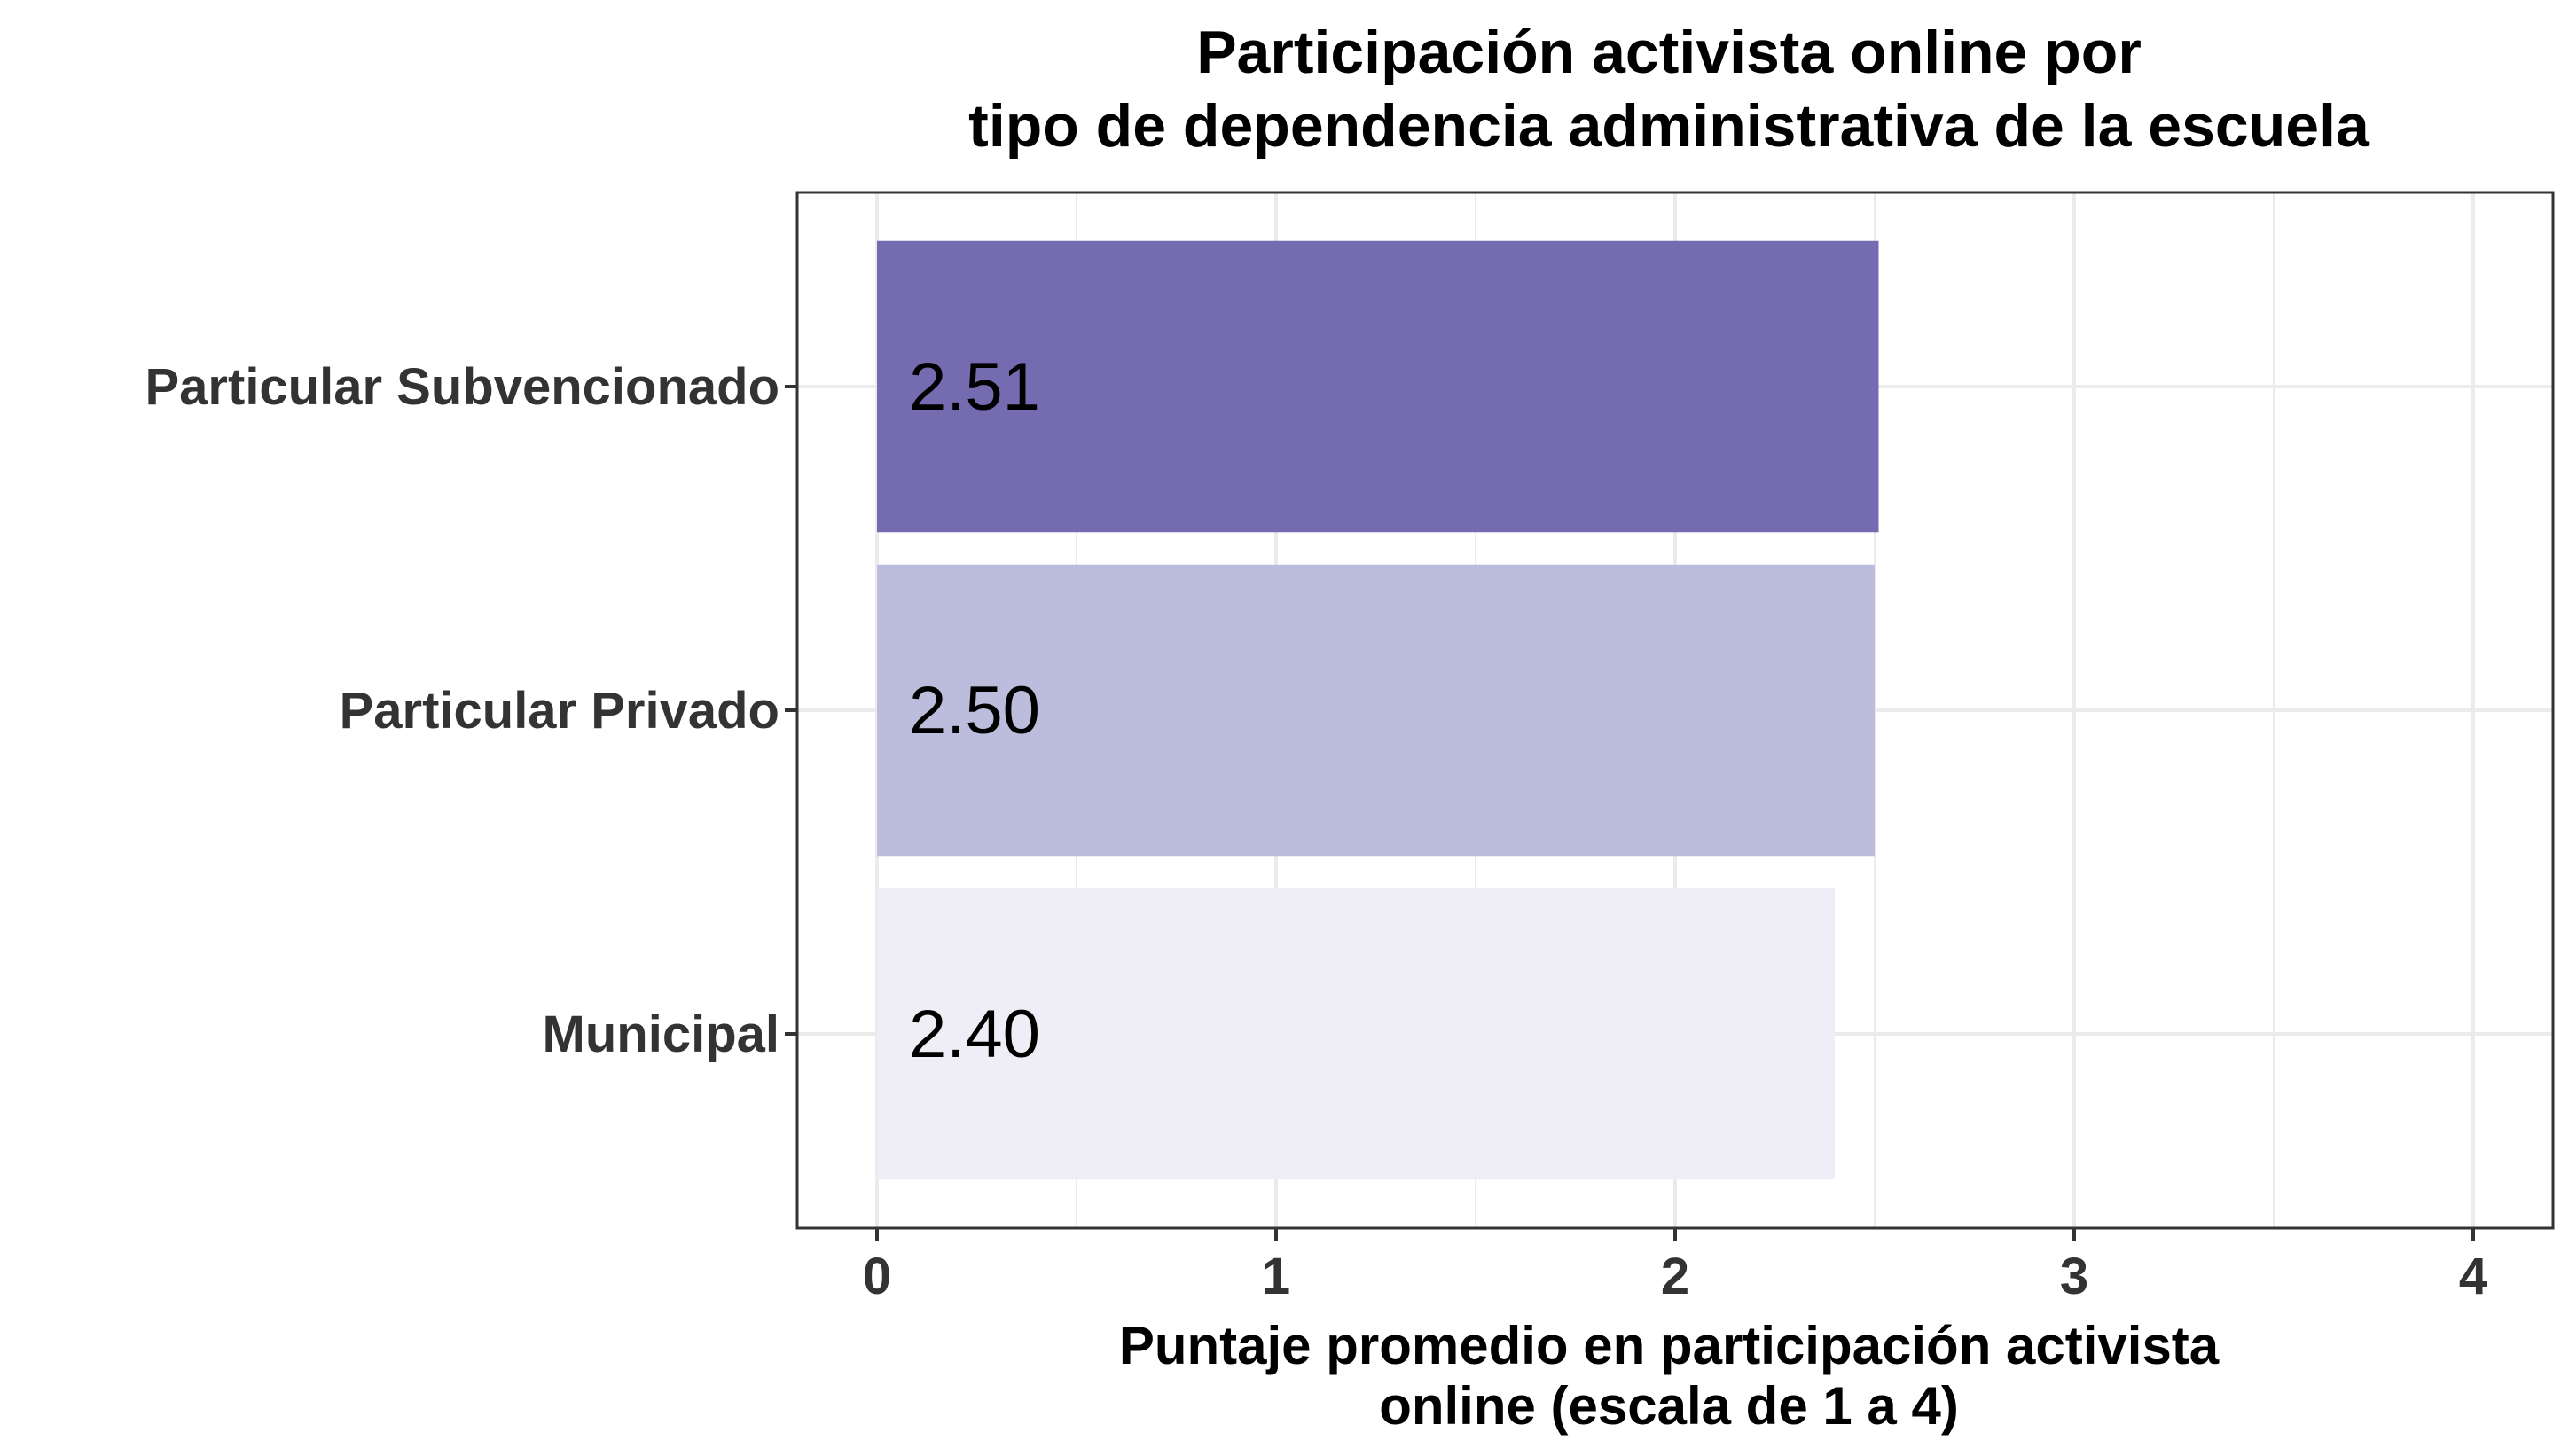  Describe the element at coordinates (1276, 1276) in the screenshot. I see `x-tick-label: 1` at that location.